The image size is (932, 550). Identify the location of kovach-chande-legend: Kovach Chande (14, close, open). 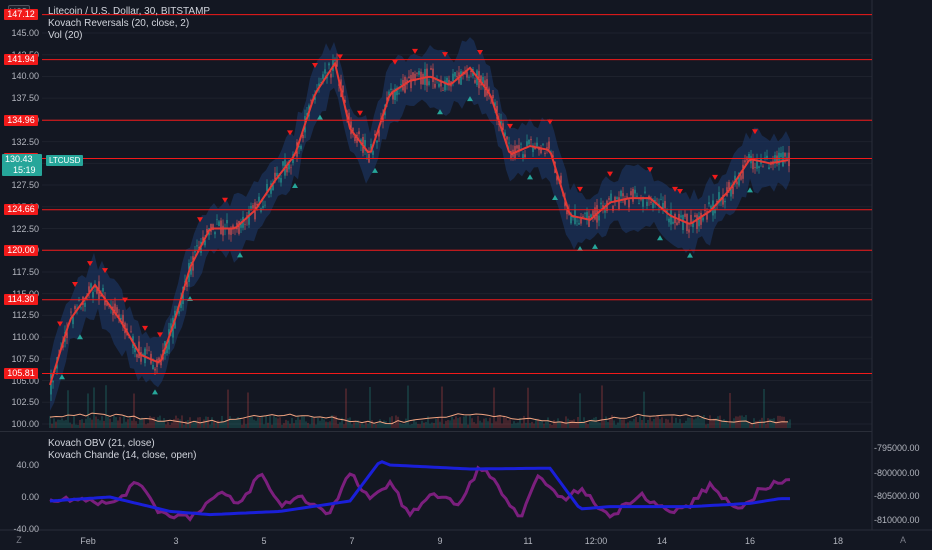
(122, 455).